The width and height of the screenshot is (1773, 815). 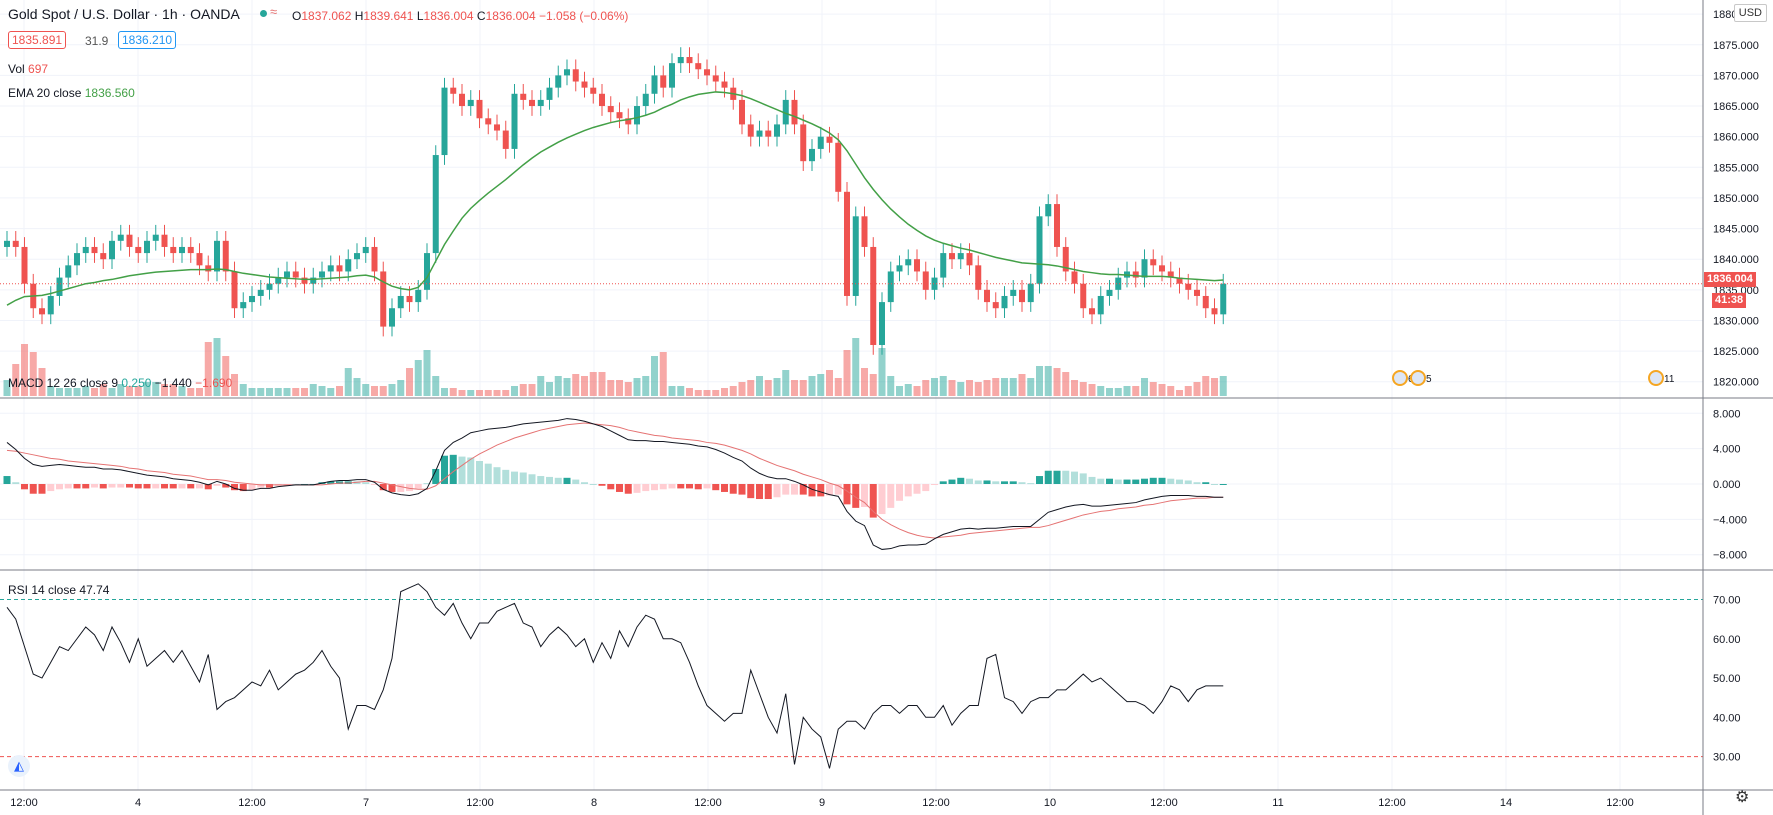 What do you see at coordinates (37, 40) in the screenshot?
I see `bid-price-button: 1835.891` at bounding box center [37, 40].